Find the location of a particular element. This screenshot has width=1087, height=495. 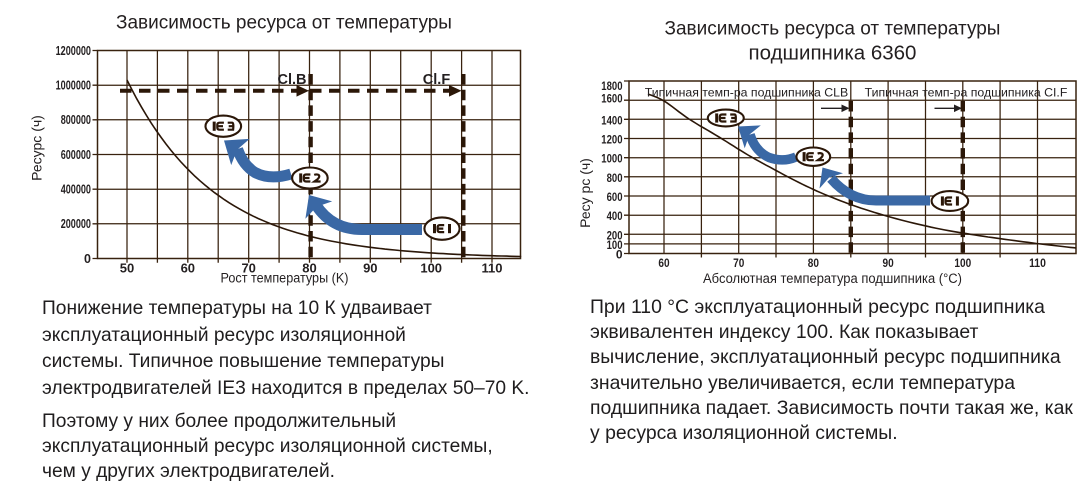

svg-text: 1600 is located at coordinates (611, 98).